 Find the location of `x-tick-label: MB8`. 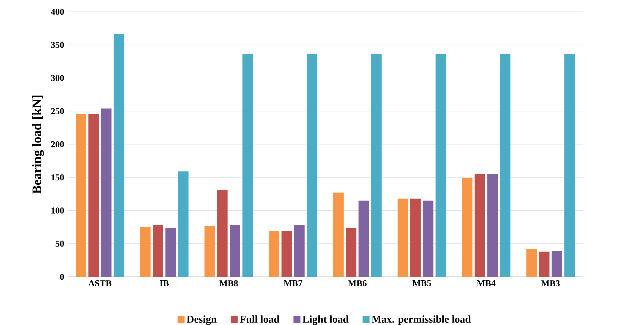

x-tick-label: MB8 is located at coordinates (229, 283).